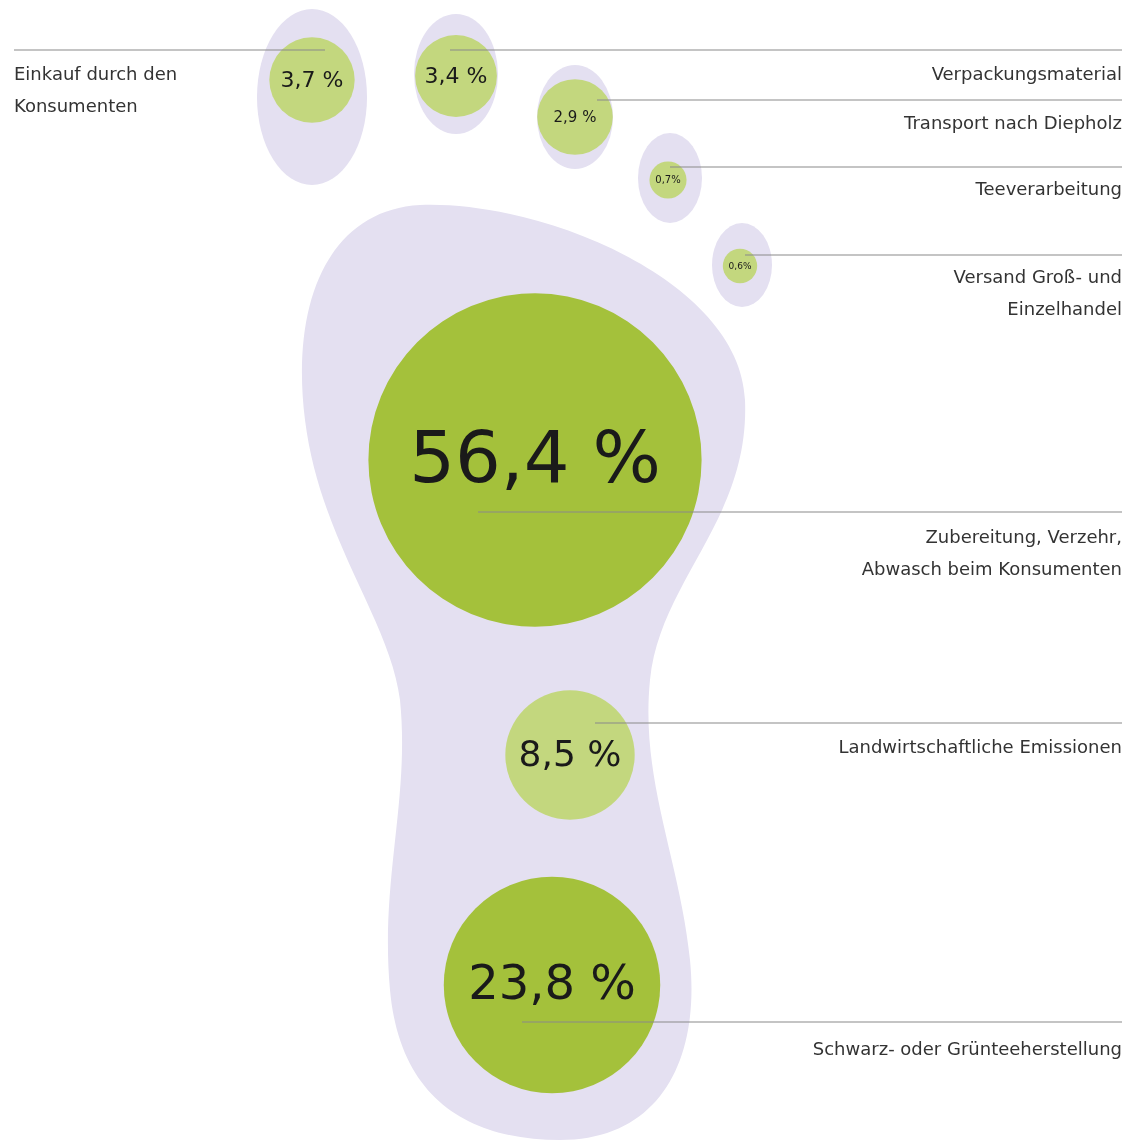  I want to click on data-label: 23,8 %, so click(552, 982).